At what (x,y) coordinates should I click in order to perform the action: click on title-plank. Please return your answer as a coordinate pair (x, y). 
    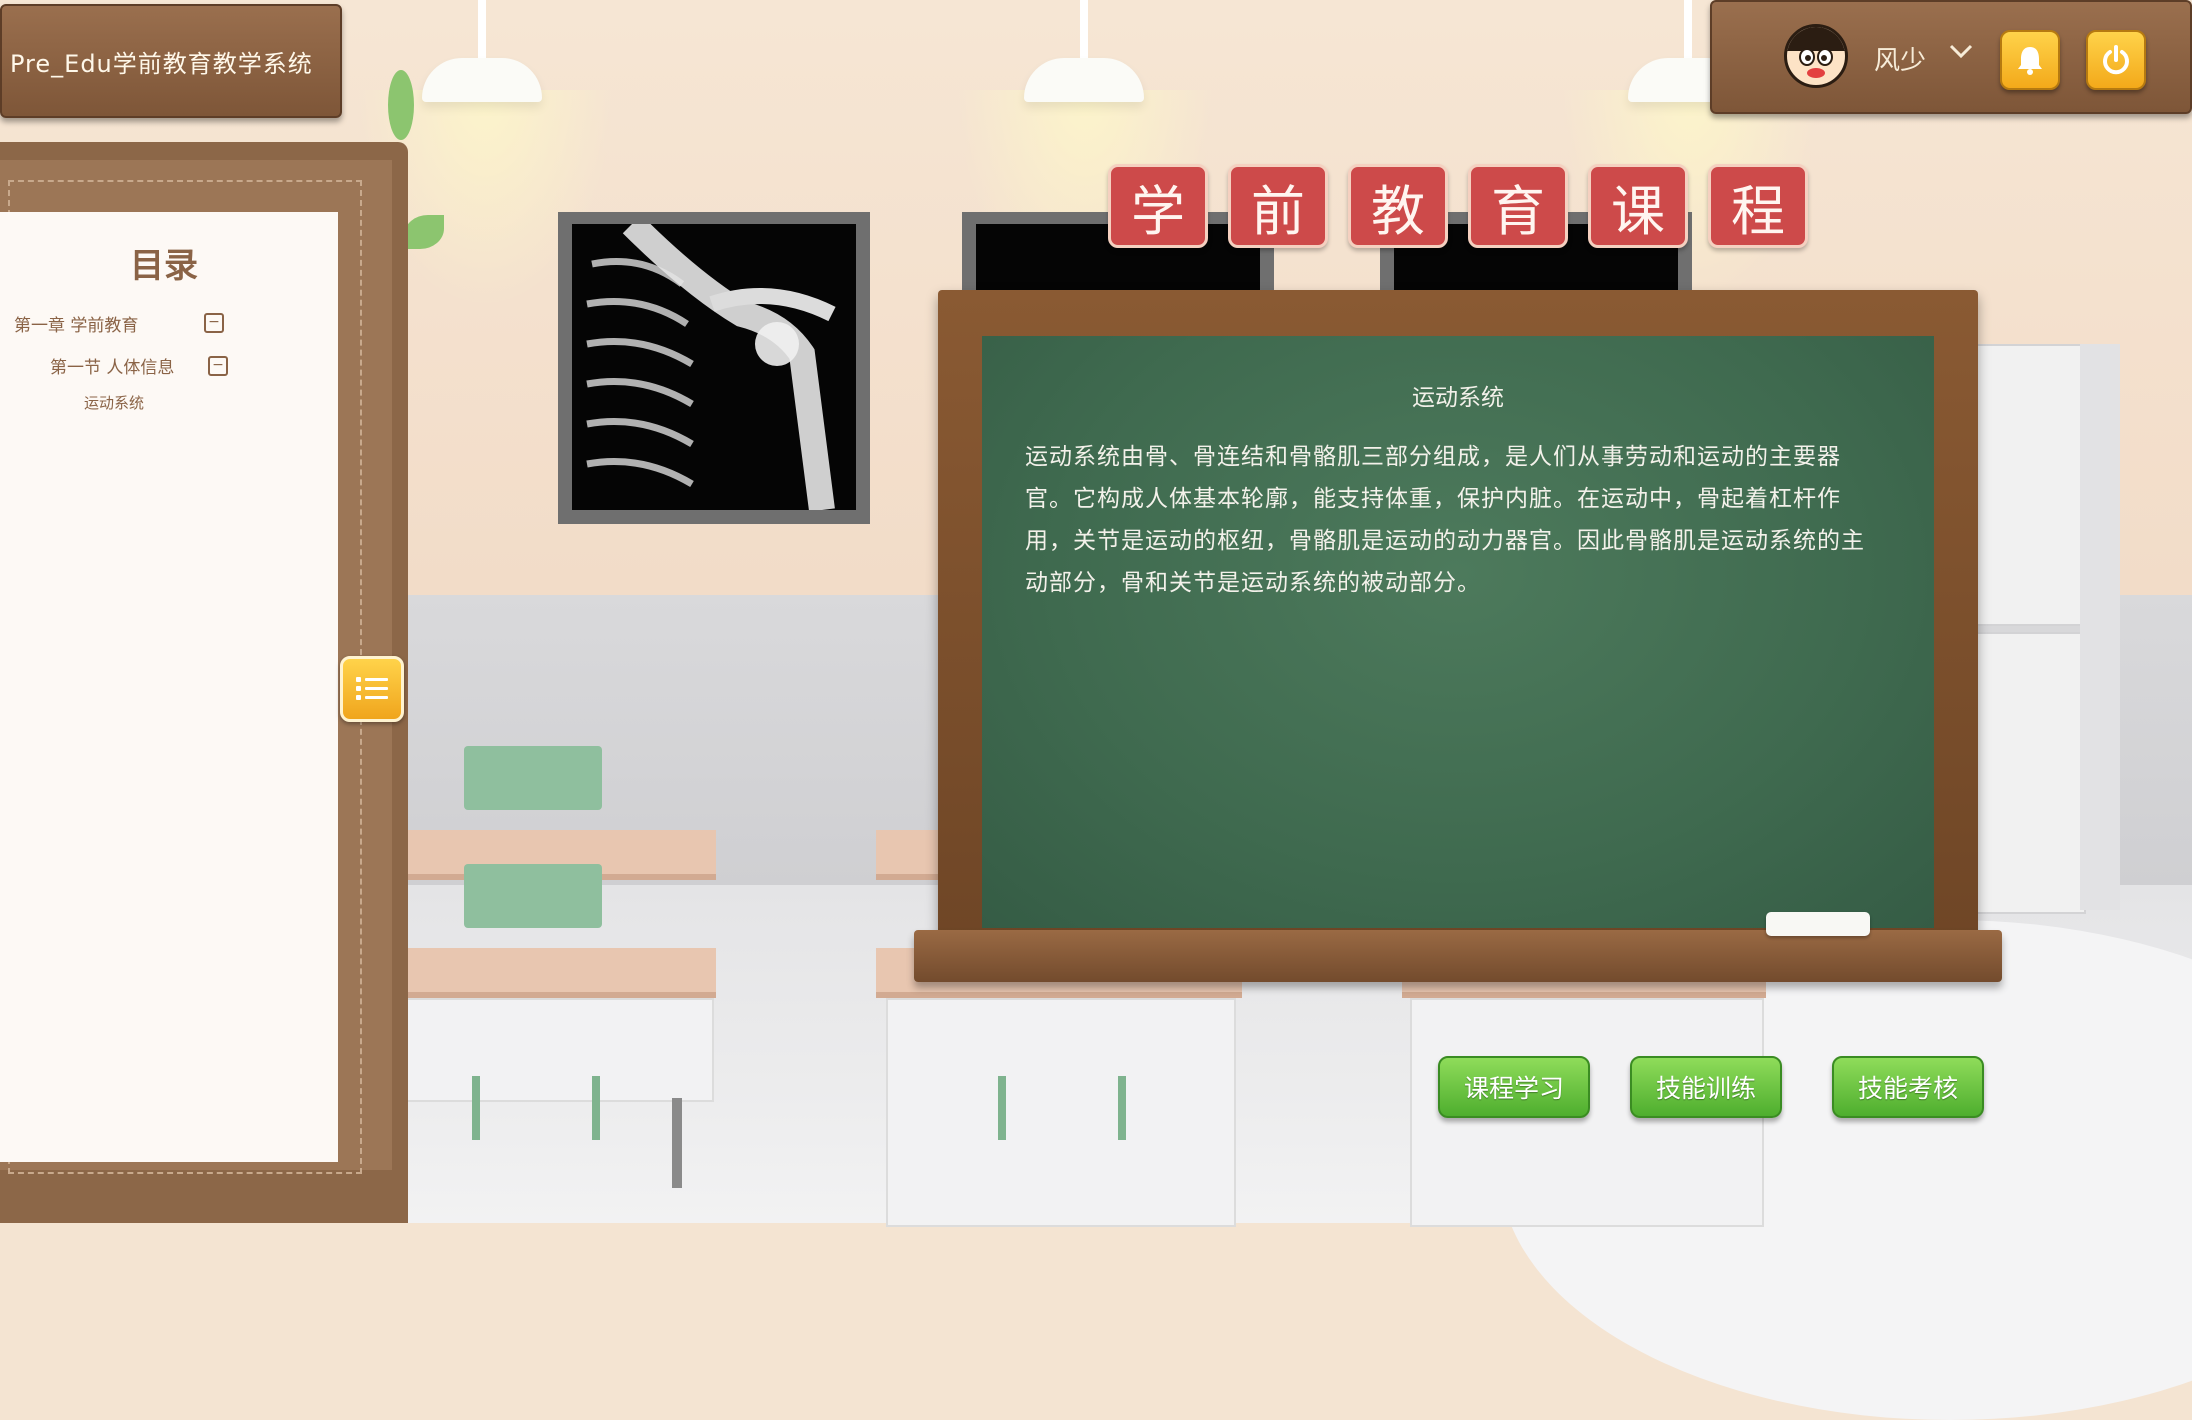
    Looking at the image, I should click on (171, 61).